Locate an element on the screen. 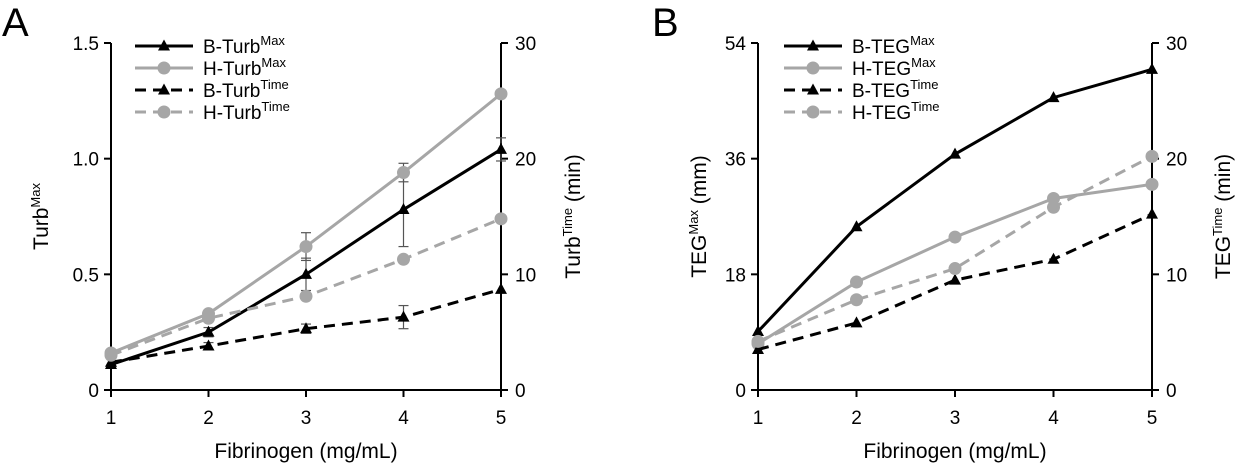 The height and width of the screenshot is (466, 1237). legend-label: H-TEGMax is located at coordinates (894, 67).